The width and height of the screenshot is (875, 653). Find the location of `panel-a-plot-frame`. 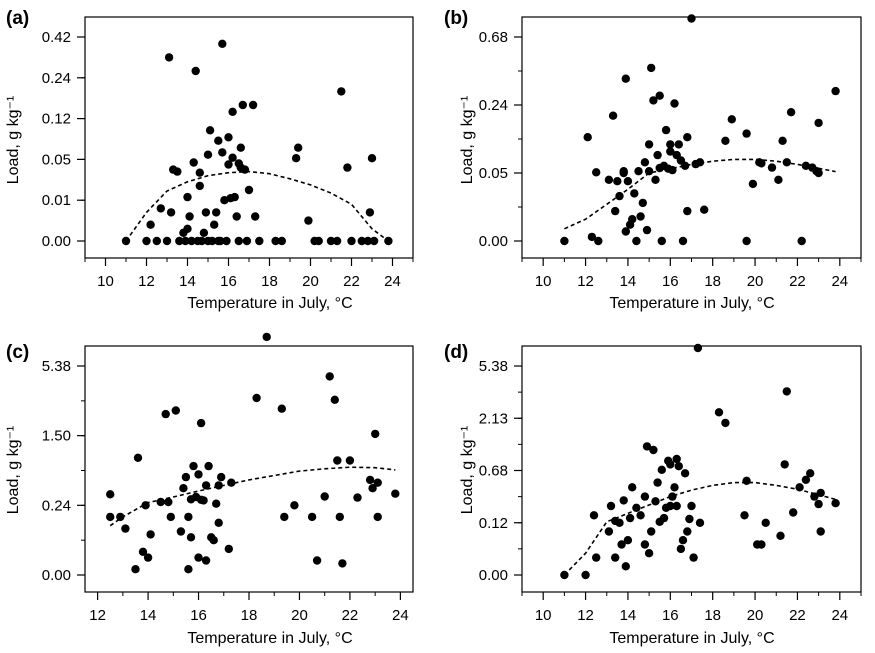

panel-a-plot-frame is located at coordinates (249, 137).